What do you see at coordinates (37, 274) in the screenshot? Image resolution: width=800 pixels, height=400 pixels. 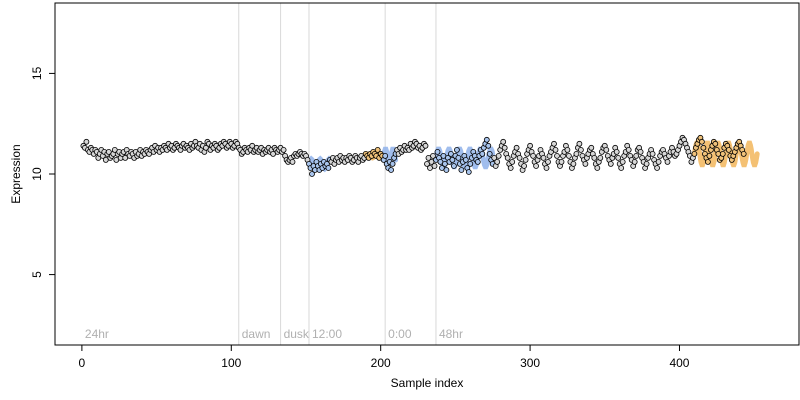 I see `y-tick-label: 5` at bounding box center [37, 274].